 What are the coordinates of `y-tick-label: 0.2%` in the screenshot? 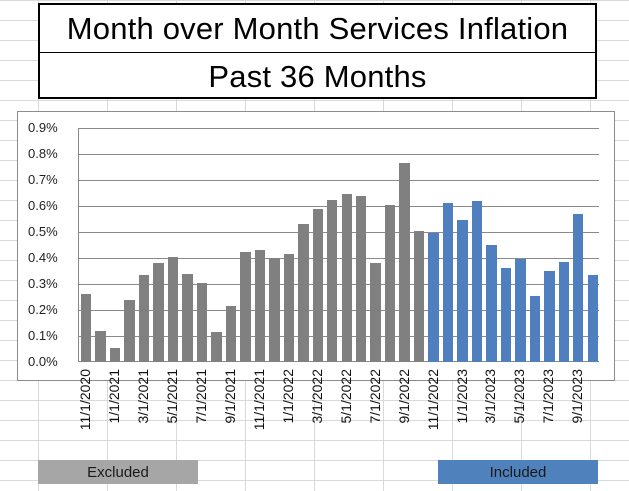 It's located at (43, 309).